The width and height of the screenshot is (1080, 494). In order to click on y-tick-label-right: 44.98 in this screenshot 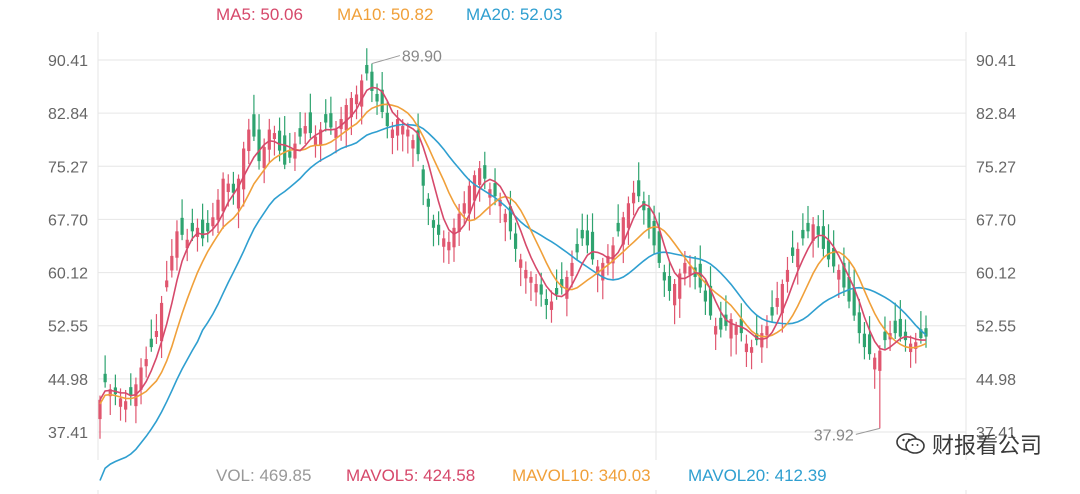, I will do `click(996, 380)`.